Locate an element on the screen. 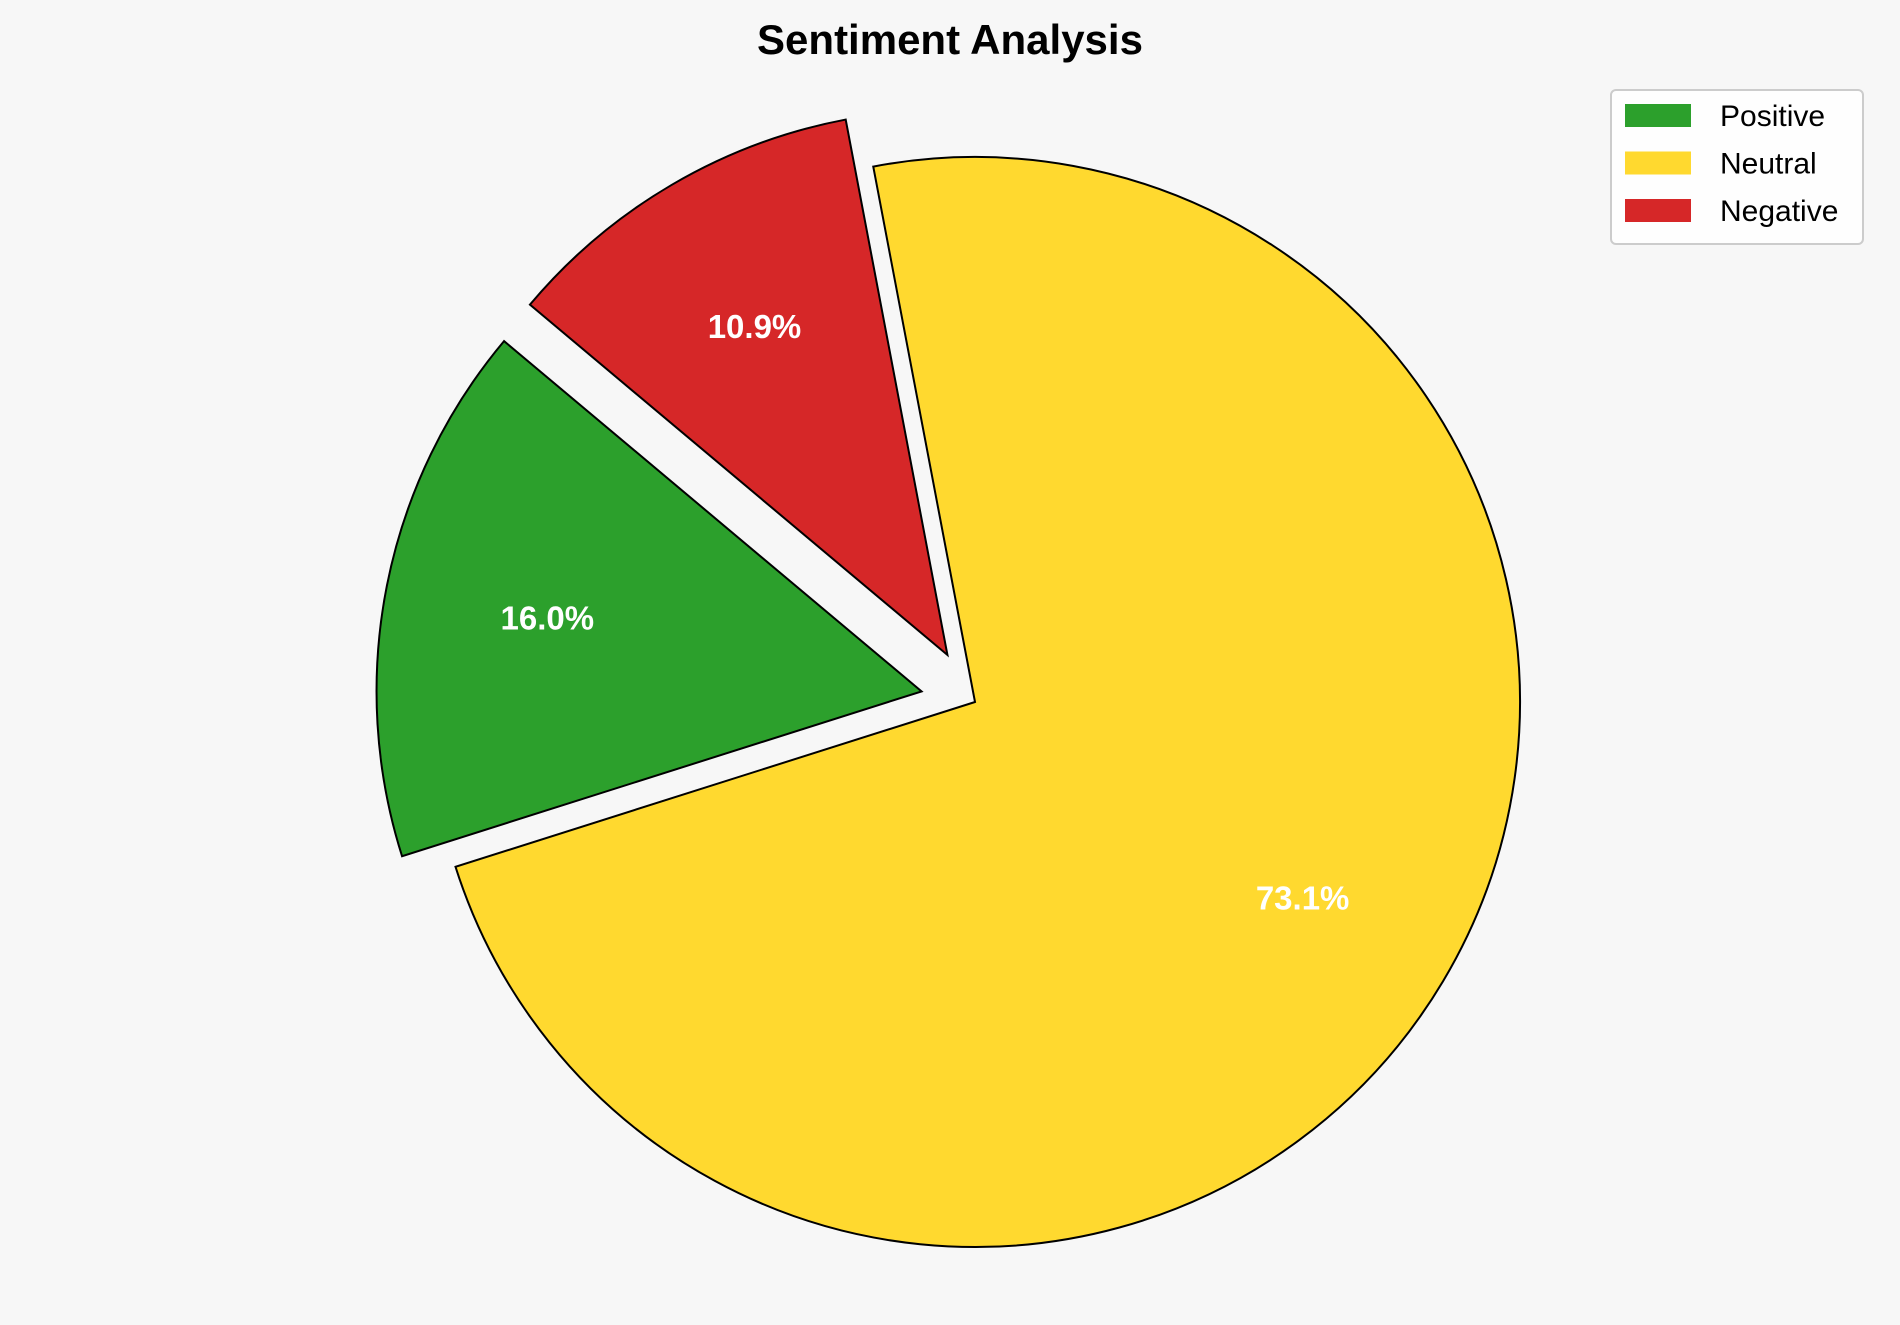  legend-label: Negative is located at coordinates (1779, 211).